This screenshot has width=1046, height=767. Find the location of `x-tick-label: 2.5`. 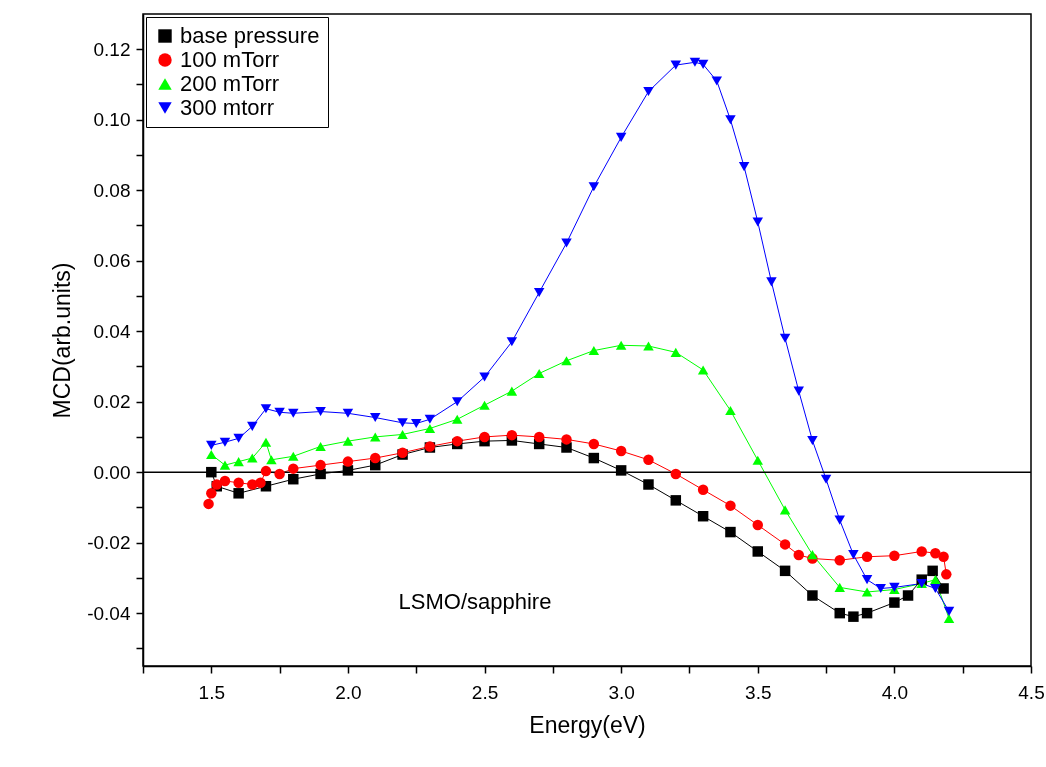

x-tick-label: 2.5 is located at coordinates (485, 692).